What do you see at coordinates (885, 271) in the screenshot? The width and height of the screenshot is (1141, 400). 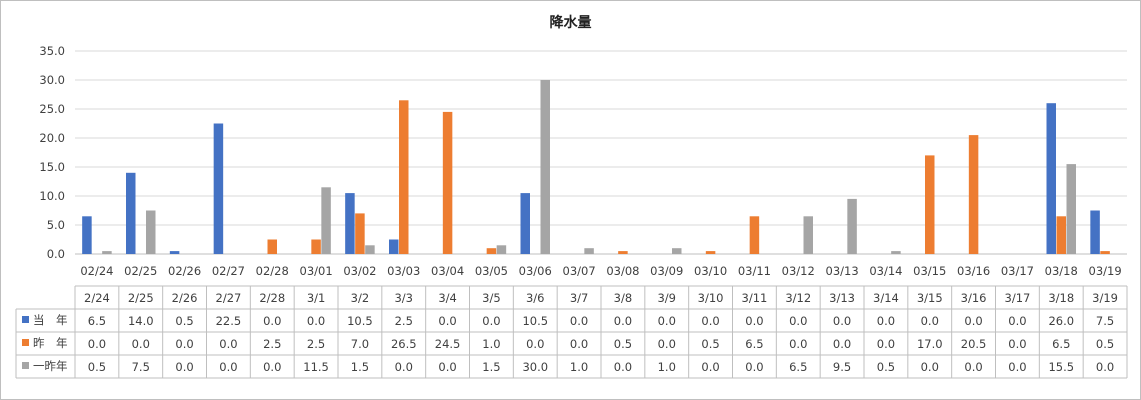 I see `x-tick-label: 03/14` at bounding box center [885, 271].